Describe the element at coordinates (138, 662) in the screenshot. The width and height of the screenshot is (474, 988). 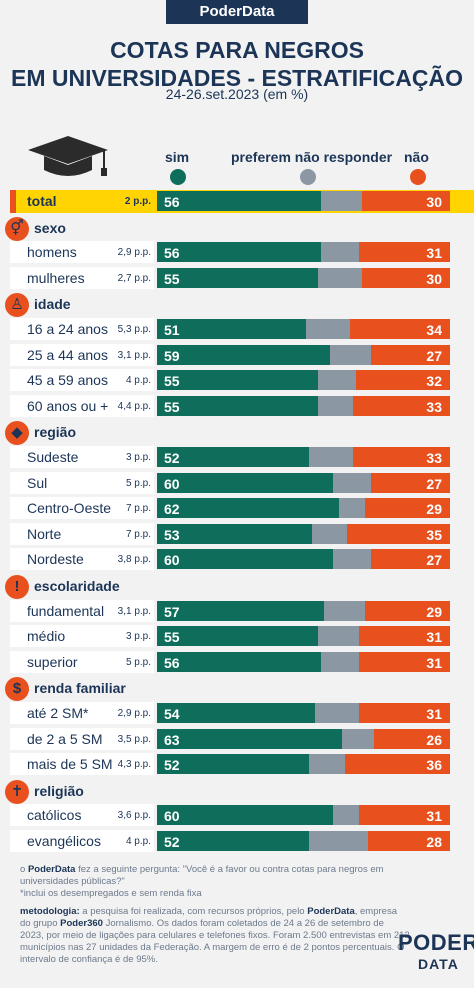
I see `margin-of-error: 5 p.p.` at that location.